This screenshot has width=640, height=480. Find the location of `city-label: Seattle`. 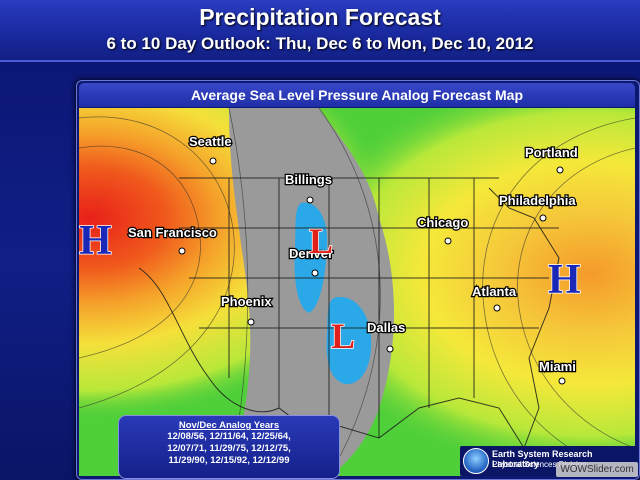

city-label: Seattle is located at coordinates (210, 141).